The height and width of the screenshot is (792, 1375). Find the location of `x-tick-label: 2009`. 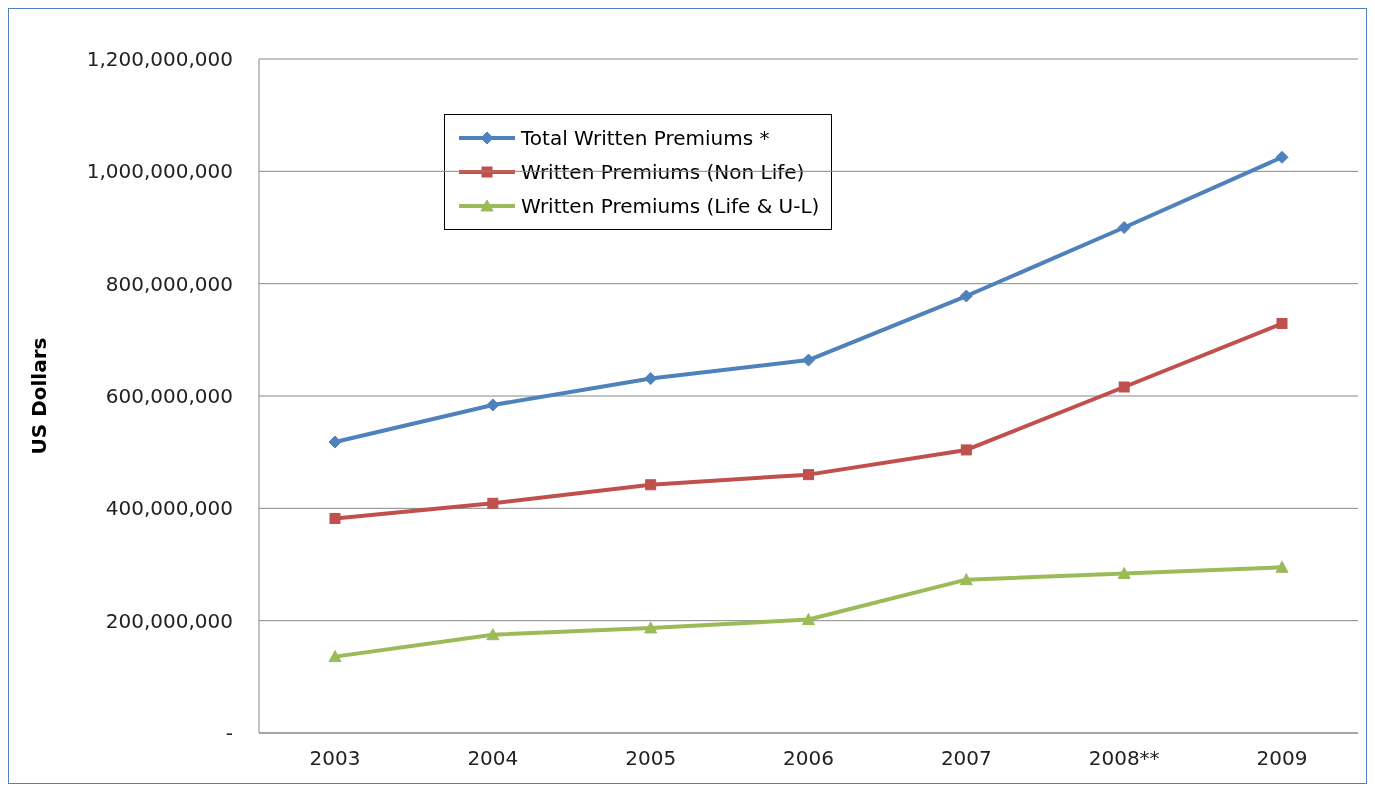

x-tick-label: 2009 is located at coordinates (1282, 758).